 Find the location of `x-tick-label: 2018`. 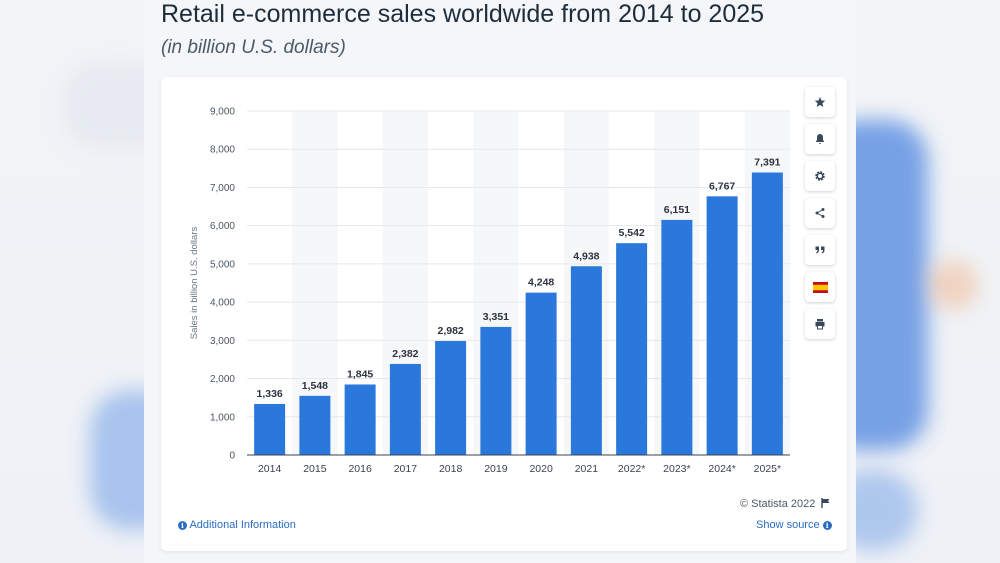

x-tick-label: 2018 is located at coordinates (451, 469).